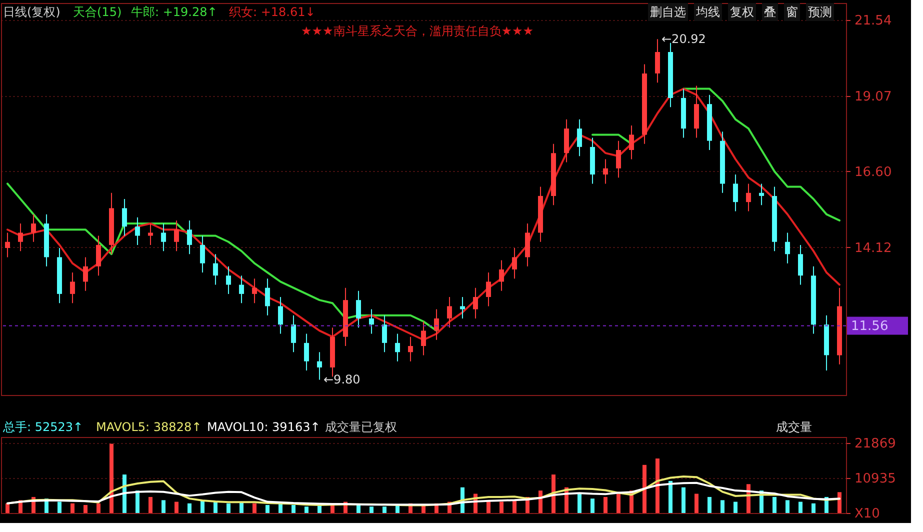 The height and width of the screenshot is (532, 923). What do you see at coordinates (707, 12) in the screenshot?
I see `annotation: 均线` at bounding box center [707, 12].